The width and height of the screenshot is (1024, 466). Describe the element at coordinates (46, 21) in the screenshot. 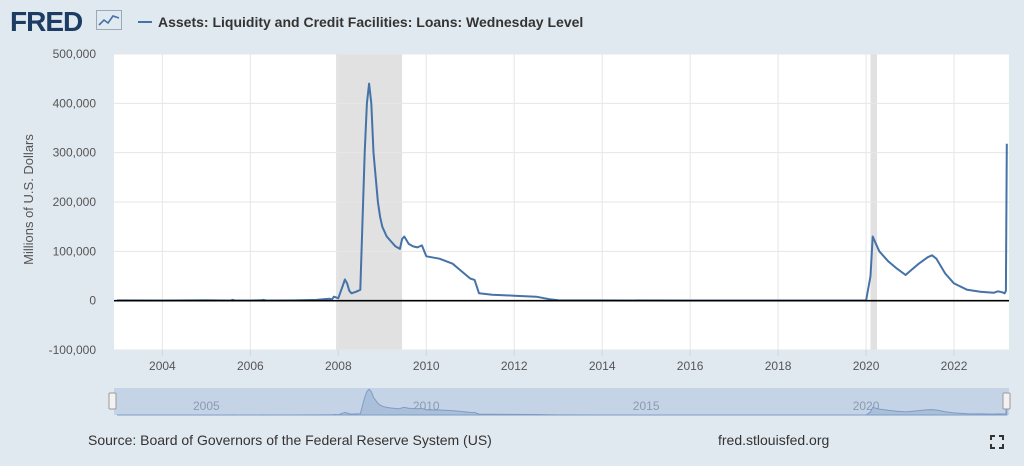

I see `fred-logo: FRED` at that location.